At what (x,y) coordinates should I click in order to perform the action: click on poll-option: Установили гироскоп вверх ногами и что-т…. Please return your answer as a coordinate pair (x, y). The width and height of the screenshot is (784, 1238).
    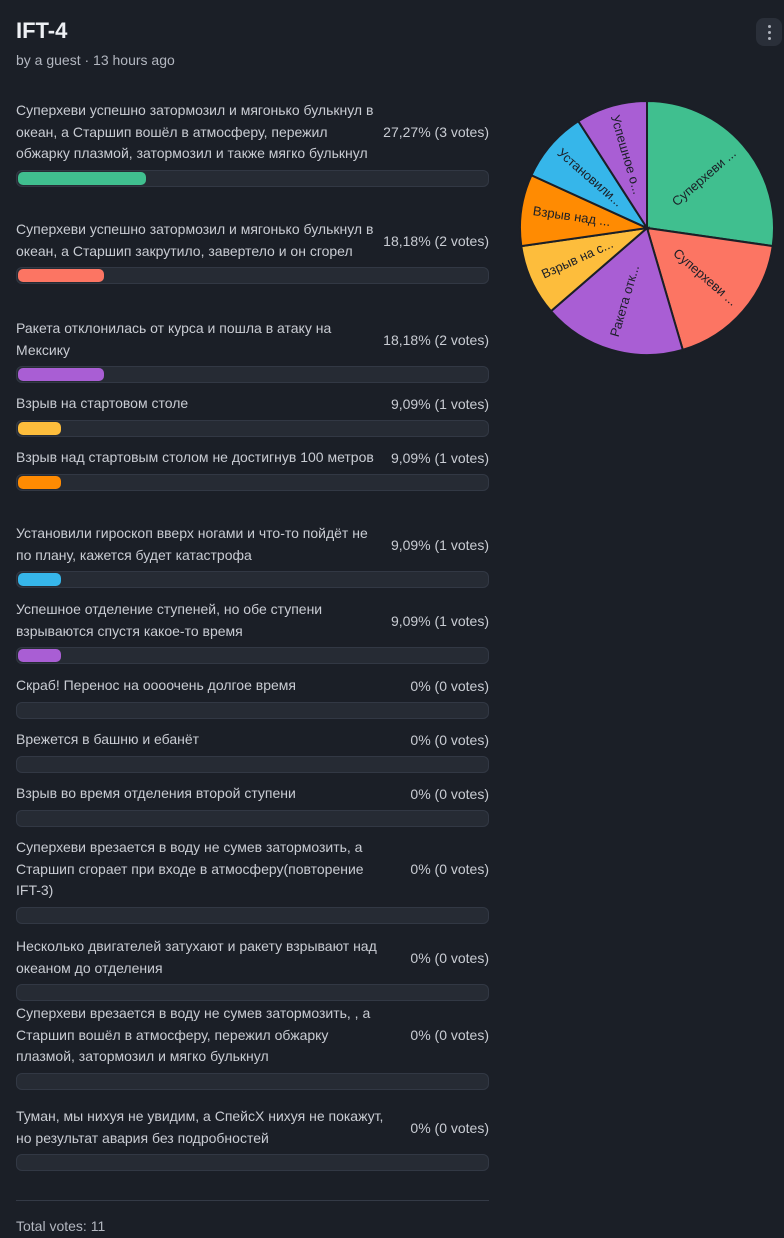
    Looking at the image, I should click on (252, 555).